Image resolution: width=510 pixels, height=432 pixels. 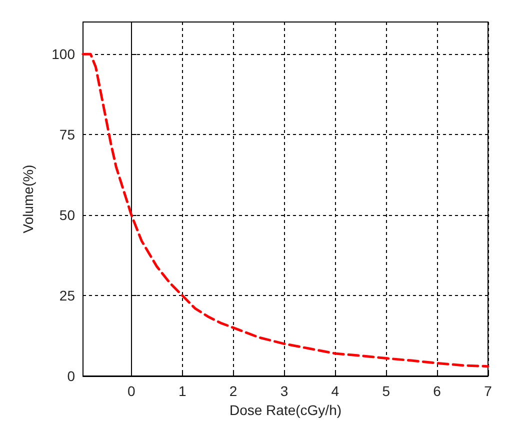 What do you see at coordinates (28, 199) in the screenshot?
I see `y-axis-title: Volume(%)` at bounding box center [28, 199].